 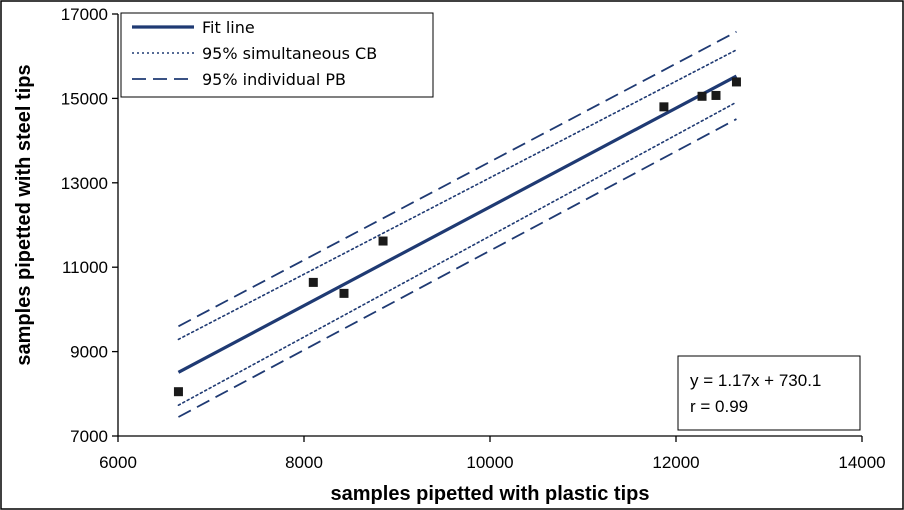 What do you see at coordinates (289, 53) in the screenshot?
I see `legend-label: 95% simultaneous CB` at bounding box center [289, 53].